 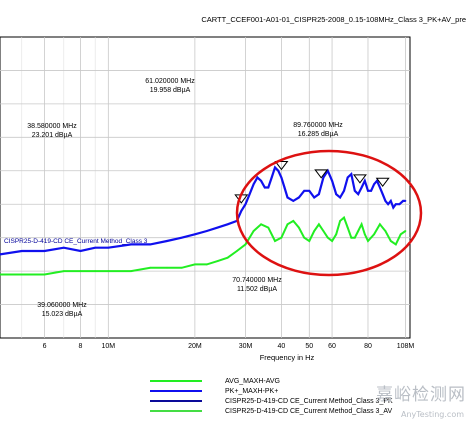 What do you see at coordinates (421, 395) in the screenshot?
I see `watermark-text: 嘉峪检测网` at bounding box center [421, 395].